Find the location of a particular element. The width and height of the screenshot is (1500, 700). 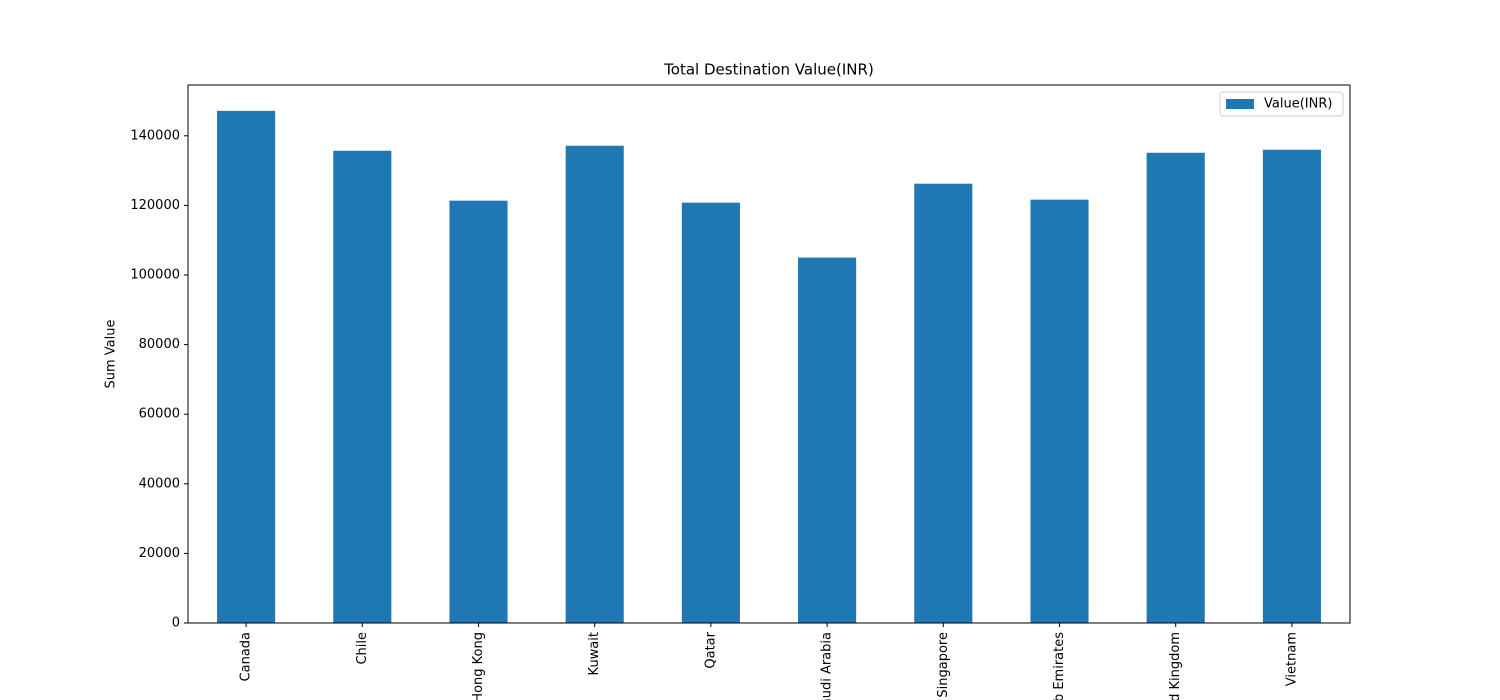

y-tick-label: 20000 is located at coordinates (159, 553).